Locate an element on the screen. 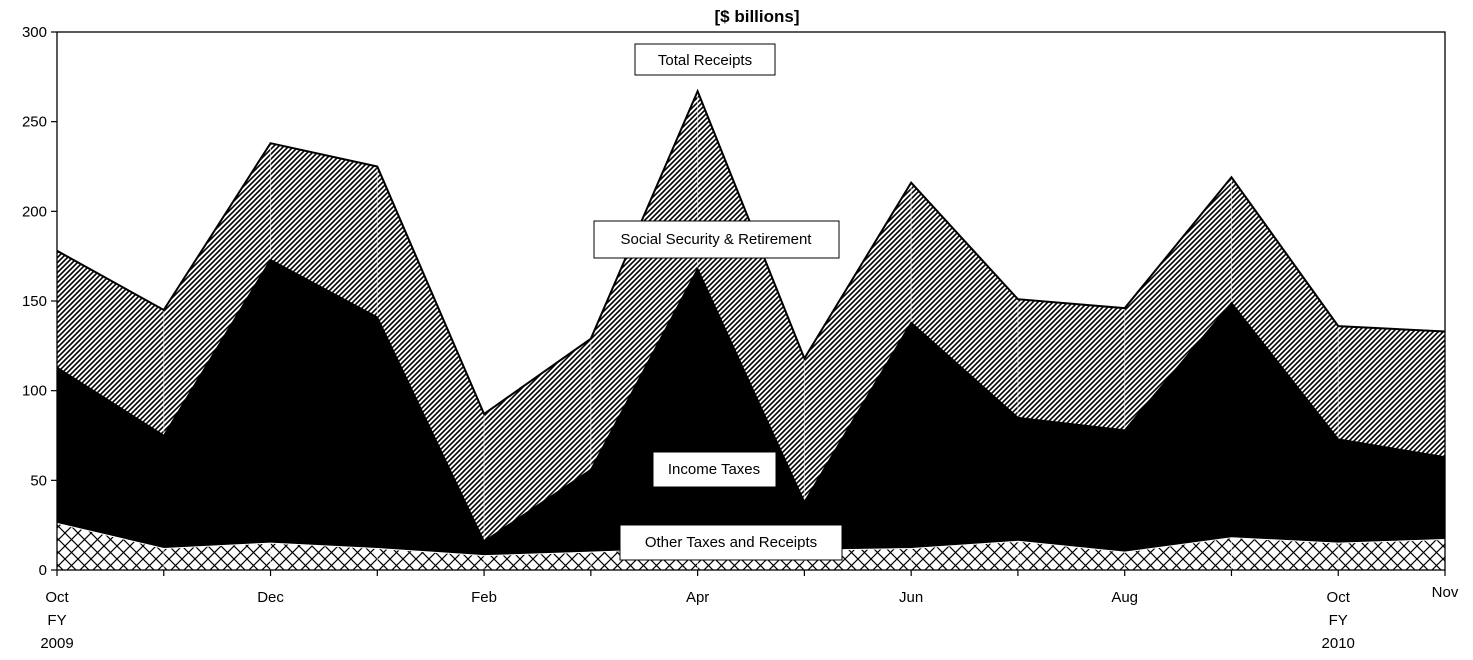 The height and width of the screenshot is (660, 1473). x-tick-label-line: 2009 is located at coordinates (56, 643).